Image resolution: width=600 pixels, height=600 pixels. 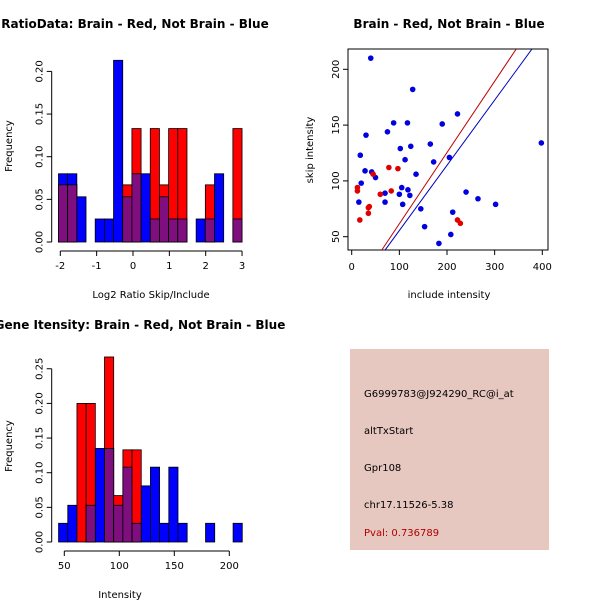 What do you see at coordinates (134, 24) in the screenshot?
I see `hist1-title: RatioData: Brain - Red, Not Brain - Blue` at bounding box center [134, 24].